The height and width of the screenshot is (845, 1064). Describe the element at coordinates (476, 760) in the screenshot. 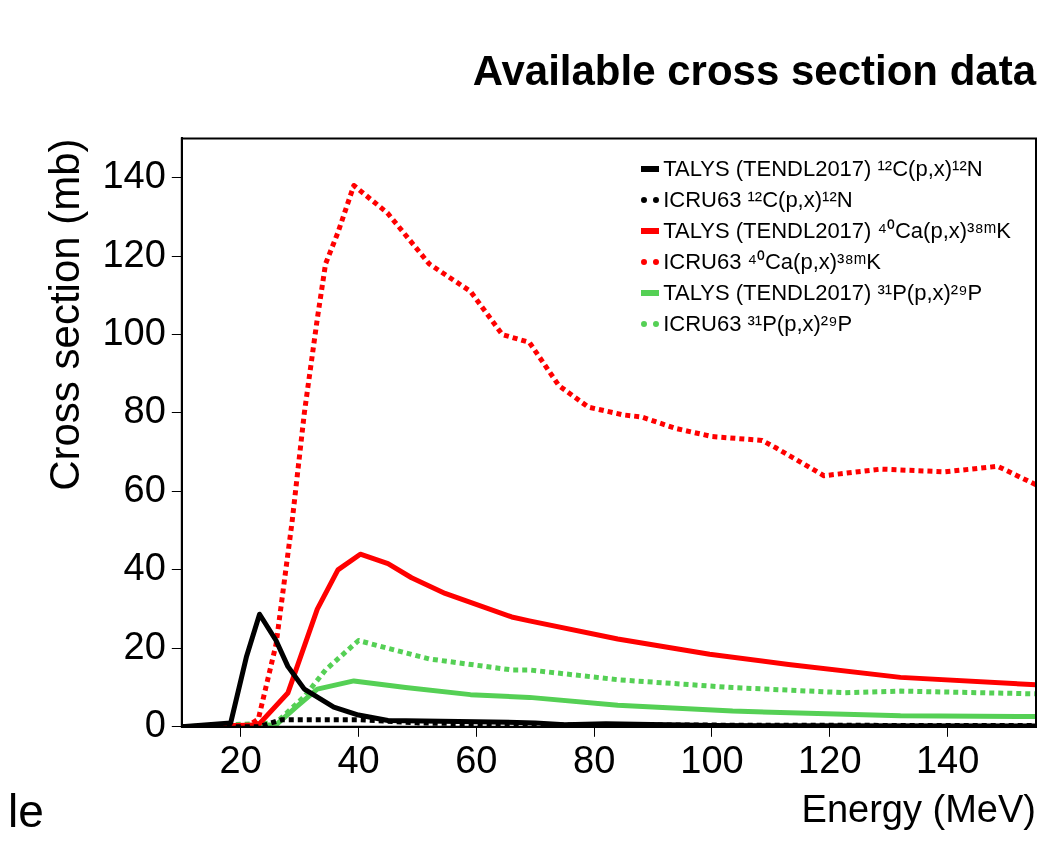

I see `x-tick-label: 60` at that location.